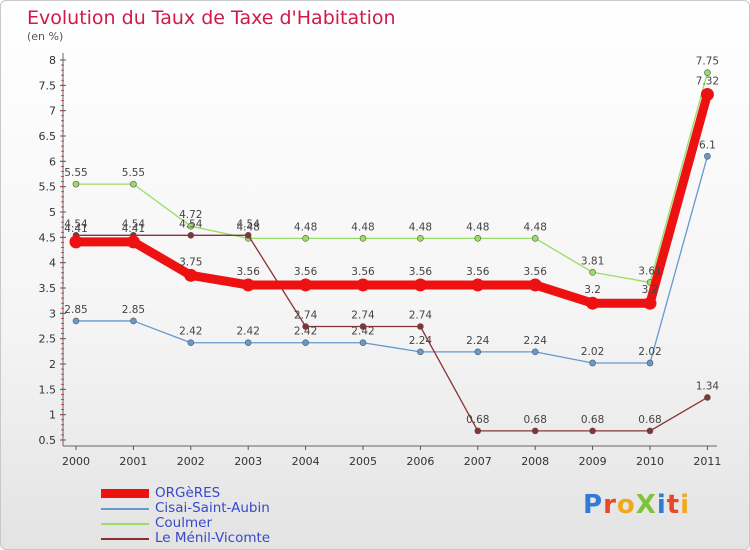 Image resolution: width=750 pixels, height=550 pixels. I want to click on legend-item: Coulmer, so click(185, 523).